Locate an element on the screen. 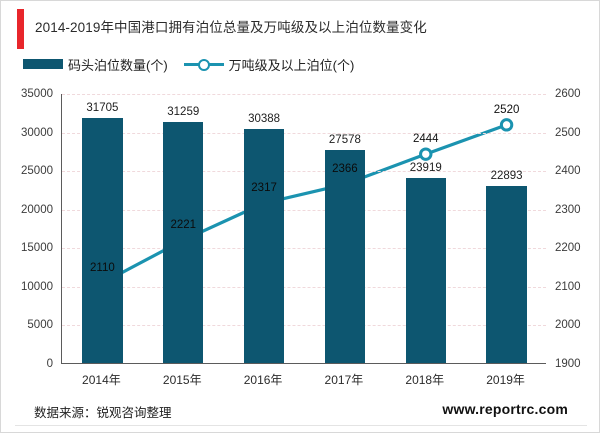 The width and height of the screenshot is (600, 433). line-value-label: 2221 is located at coordinates (183, 225).